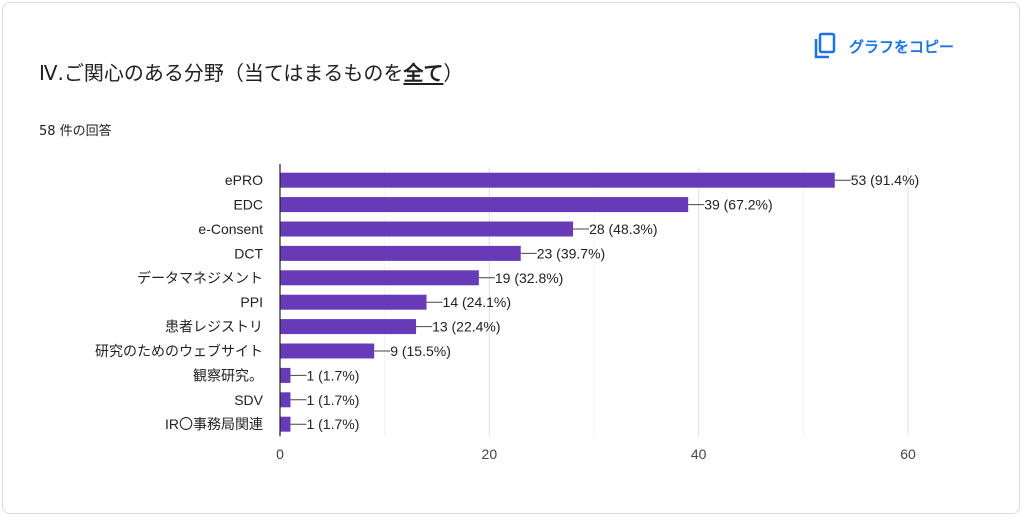 Image resolution: width=1024 pixels, height=518 pixels. What do you see at coordinates (248, 400) in the screenshot?
I see `category-label: SDV` at bounding box center [248, 400].